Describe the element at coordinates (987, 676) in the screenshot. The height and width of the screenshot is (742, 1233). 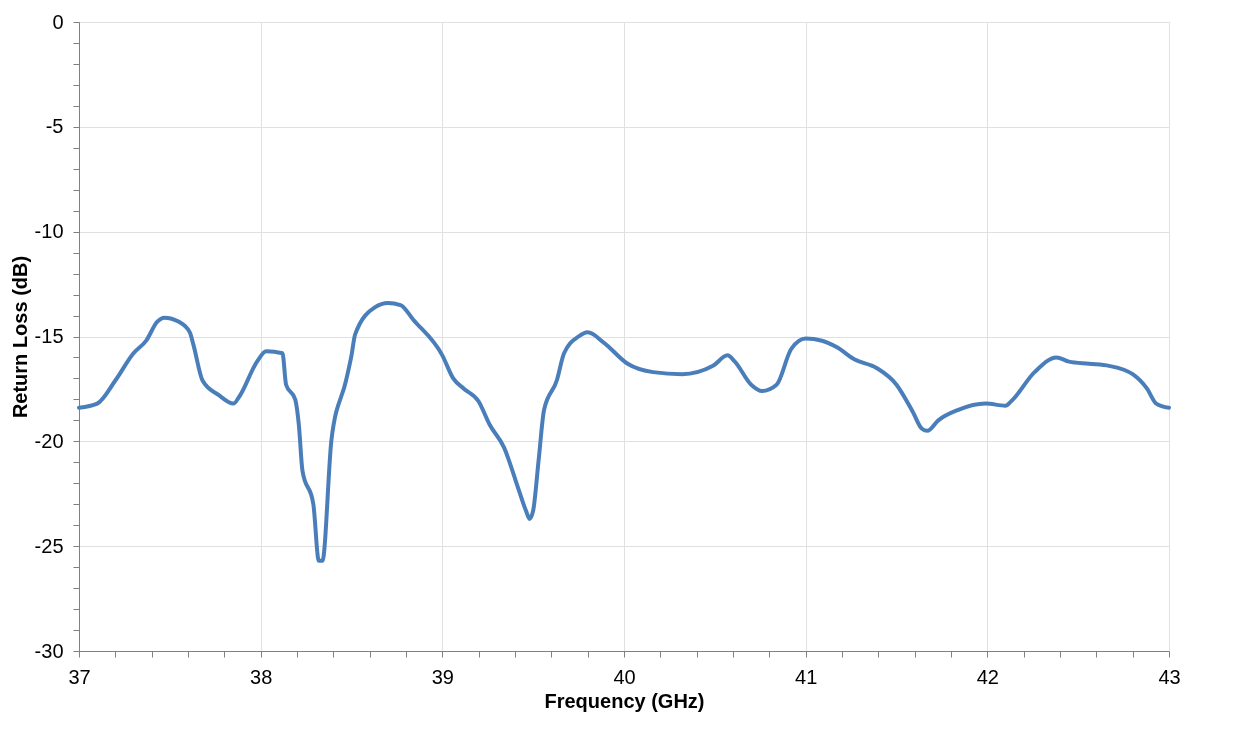
I see `x-tick-label: 42` at that location.